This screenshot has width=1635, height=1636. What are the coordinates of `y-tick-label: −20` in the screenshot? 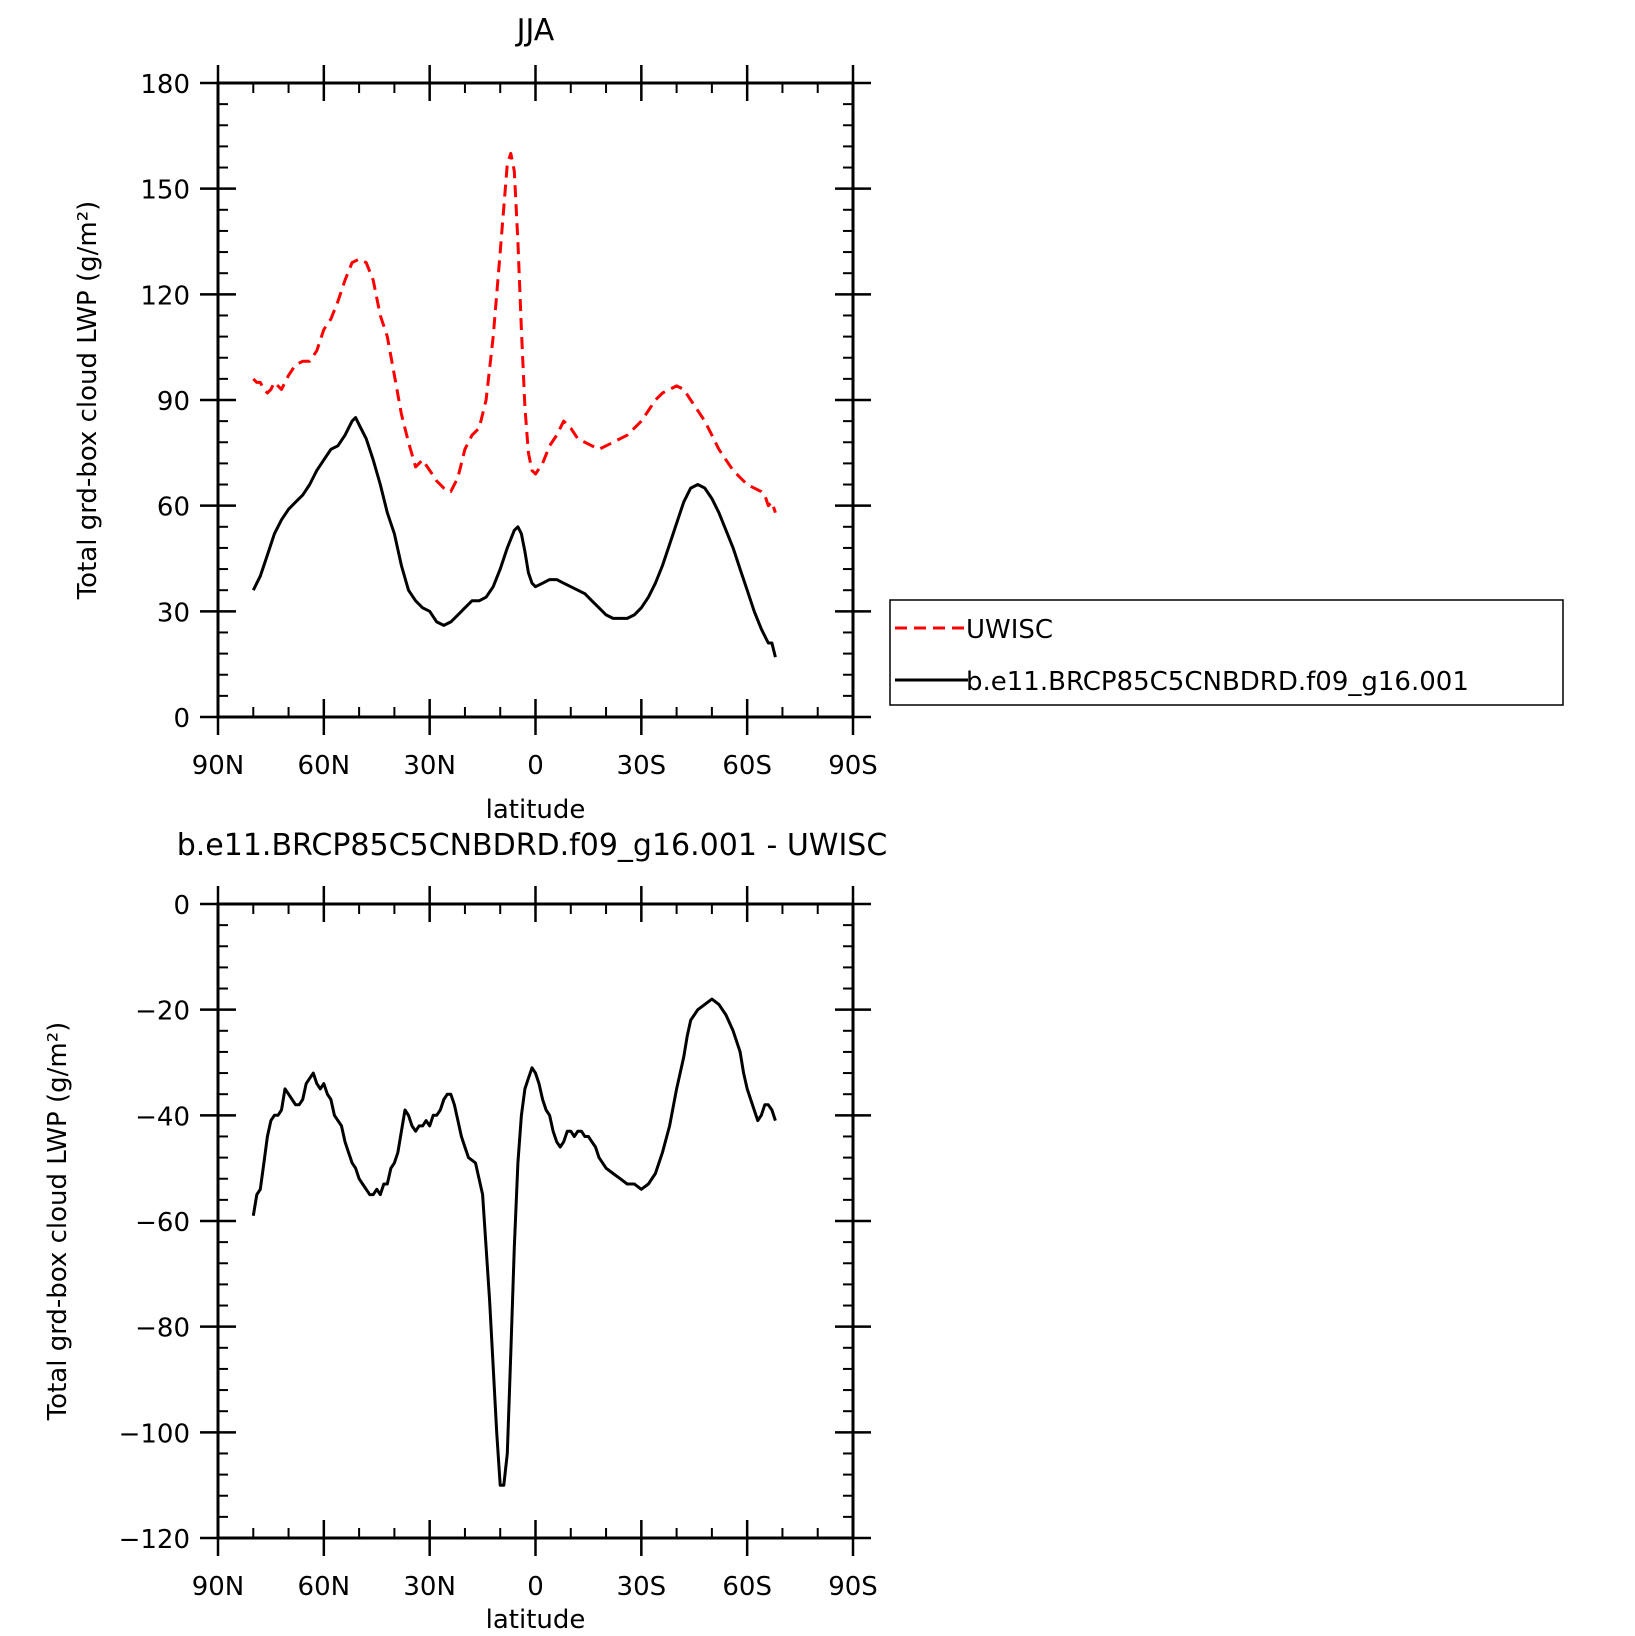 It's located at (162, 1012).